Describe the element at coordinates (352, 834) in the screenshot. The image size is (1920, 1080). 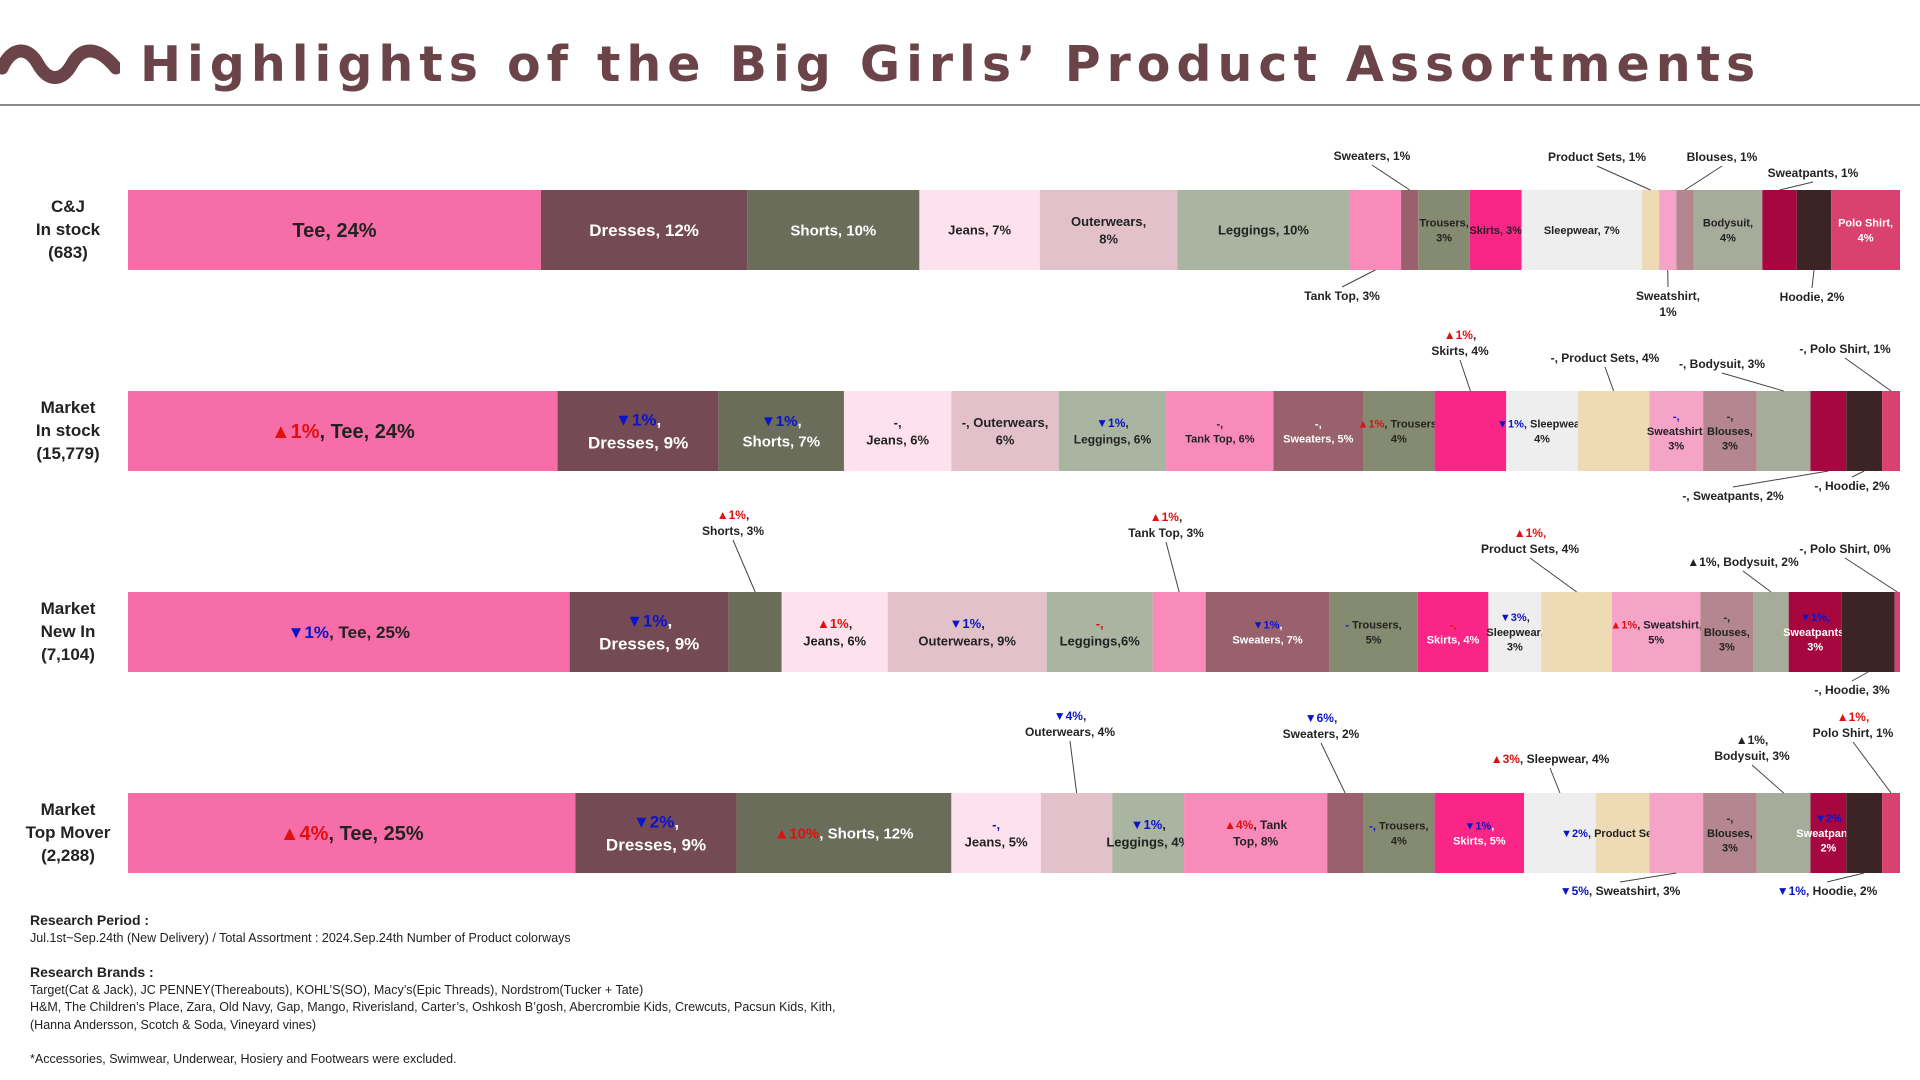
I see `data-label-tee: ▲4%, Tee, 25%` at that location.